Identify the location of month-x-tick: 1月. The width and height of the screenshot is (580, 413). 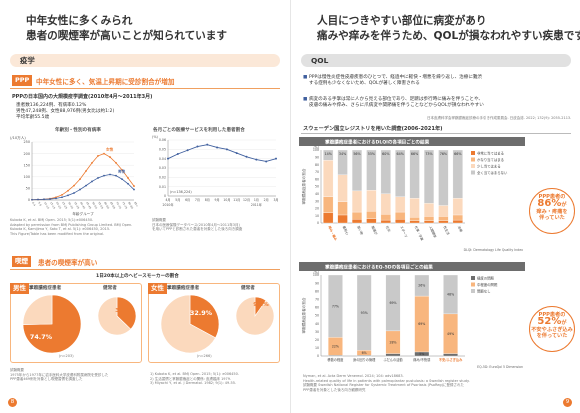
(256, 200).